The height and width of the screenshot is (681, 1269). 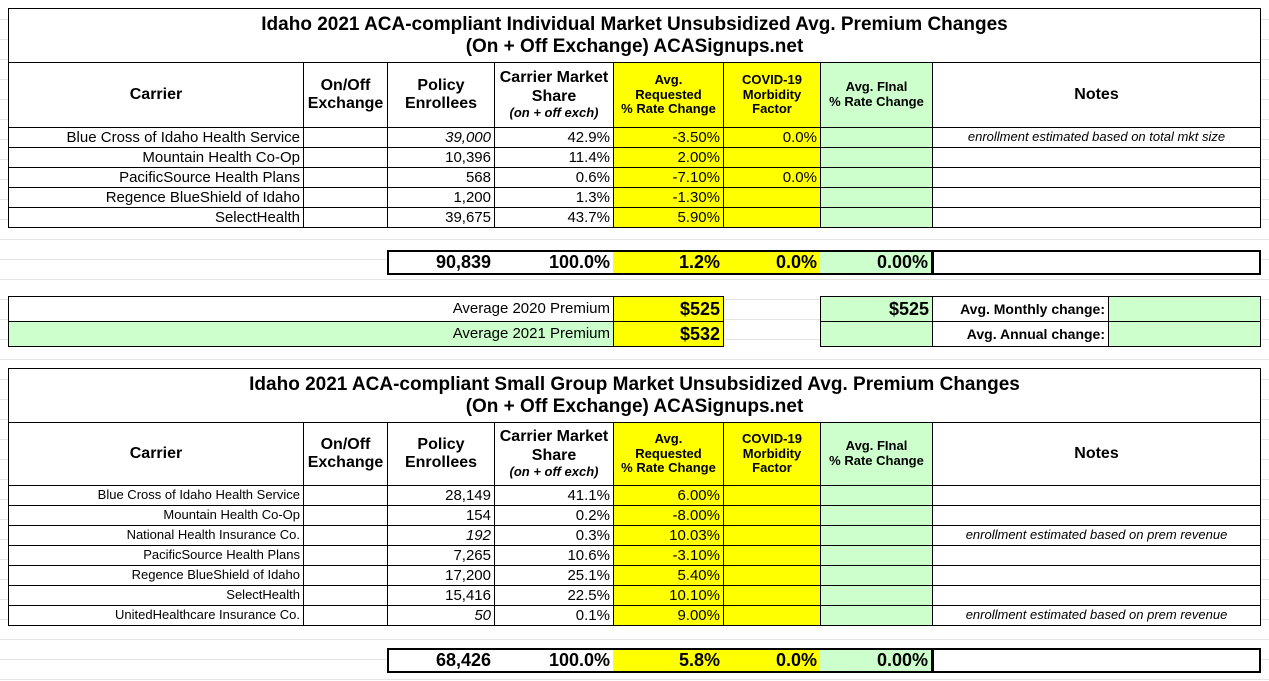 I want to click on share-cell: 25.1%, so click(x=554, y=575).